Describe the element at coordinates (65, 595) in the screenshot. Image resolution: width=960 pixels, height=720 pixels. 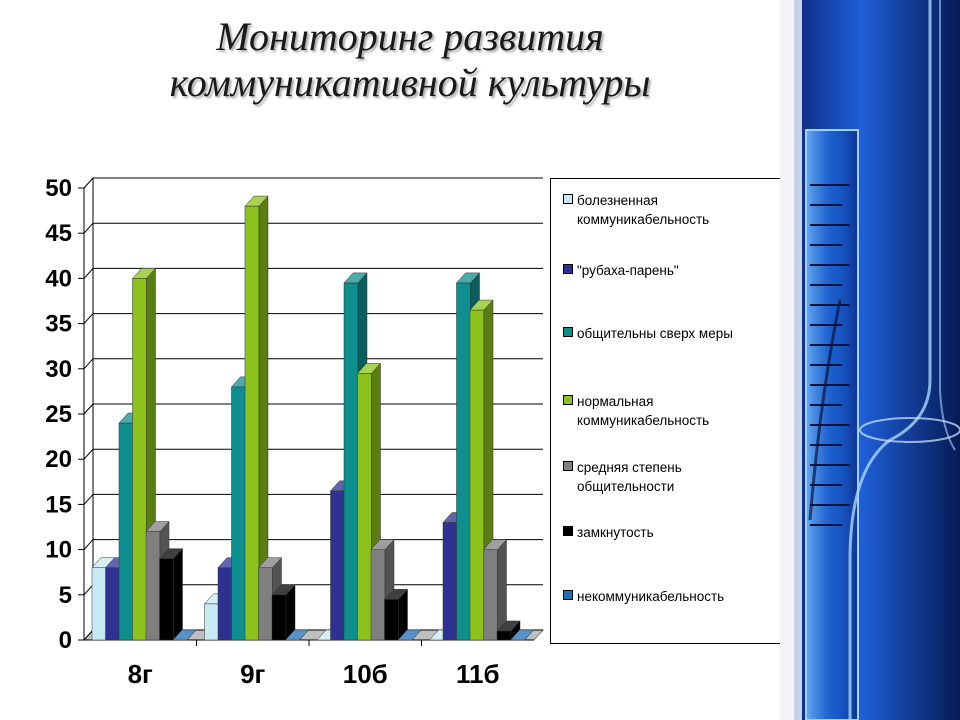
I see `y-tick-label: 5` at that location.